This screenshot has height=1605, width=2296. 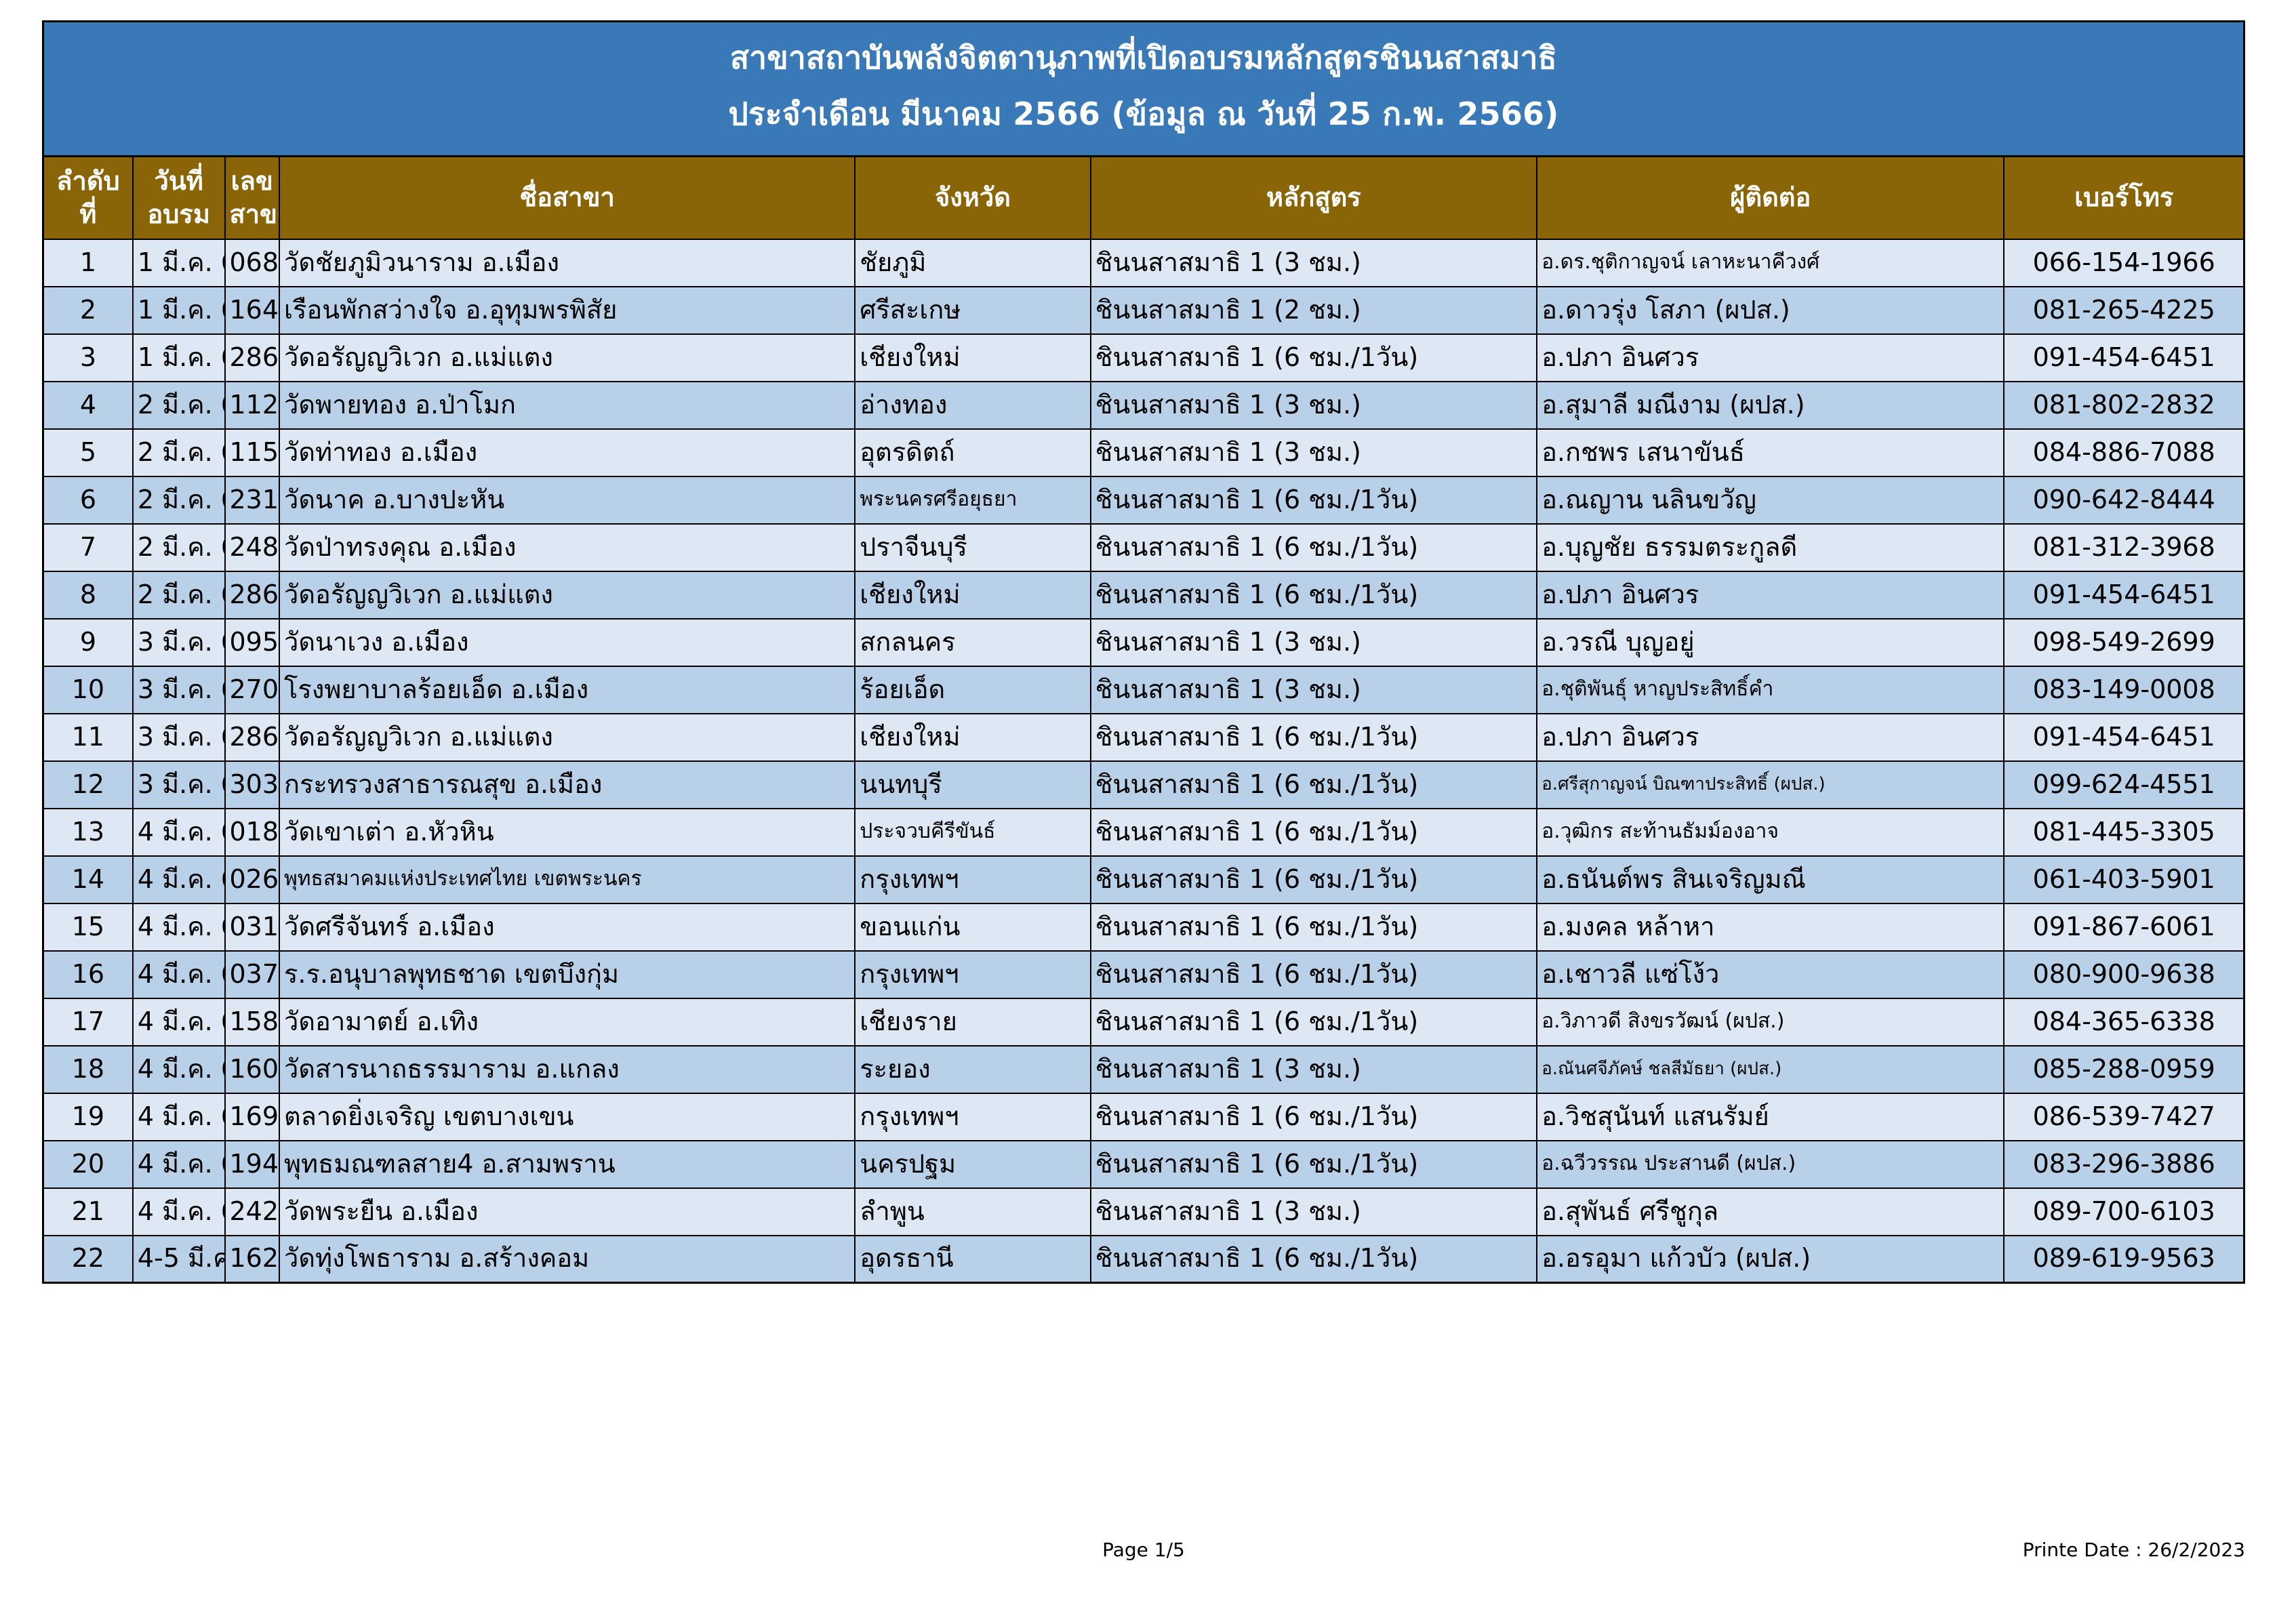 What do you see at coordinates (1770, 197) in the screenshot?
I see `col-header-contact: ผู้ติดต่อ` at bounding box center [1770, 197].